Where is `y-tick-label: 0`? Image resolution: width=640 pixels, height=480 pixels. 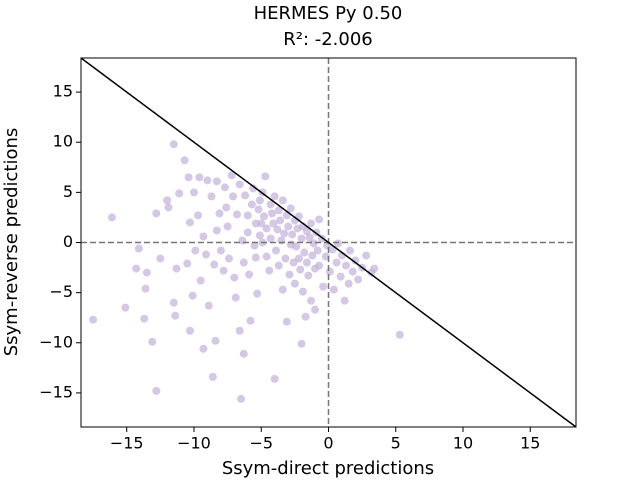
y-tick-label: 0 is located at coordinates (68, 241).